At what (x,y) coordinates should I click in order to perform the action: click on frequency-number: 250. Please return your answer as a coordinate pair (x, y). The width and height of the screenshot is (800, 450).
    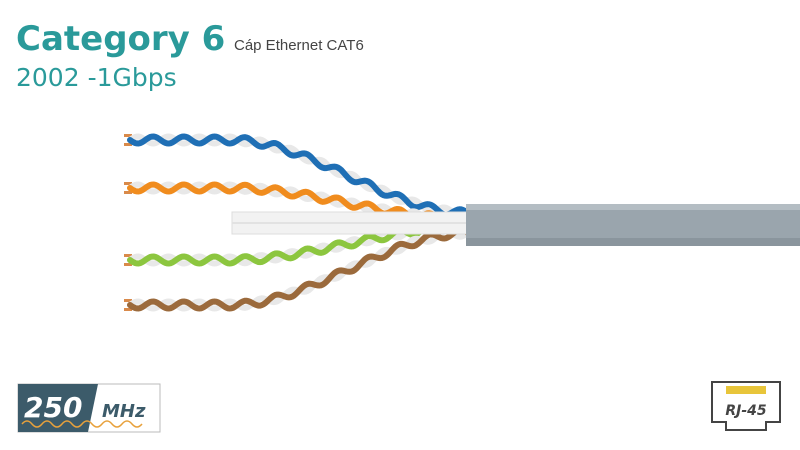
    Looking at the image, I should click on (53, 407).